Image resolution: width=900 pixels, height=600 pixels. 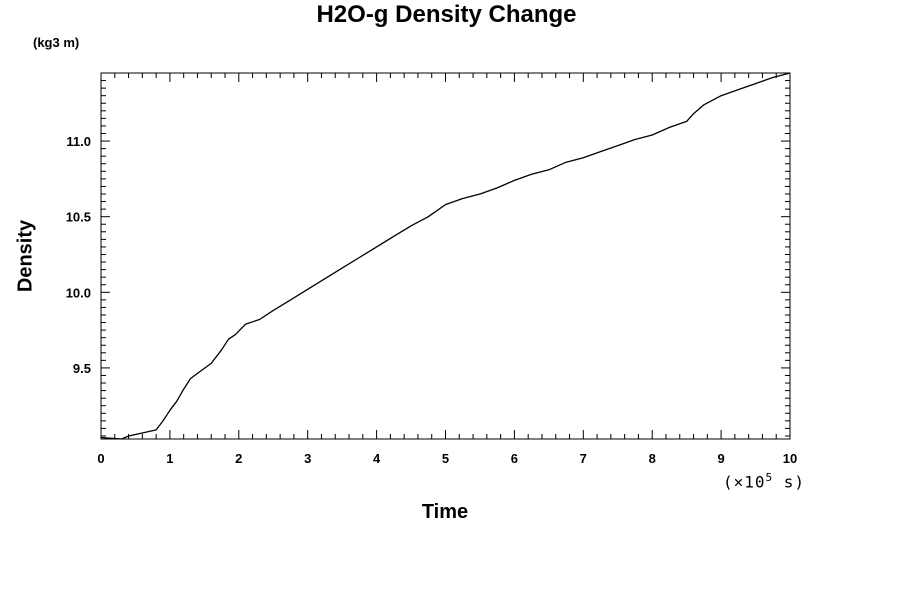 What do you see at coordinates (78, 292) in the screenshot?
I see `y-tick-label: 10.0` at bounding box center [78, 292].